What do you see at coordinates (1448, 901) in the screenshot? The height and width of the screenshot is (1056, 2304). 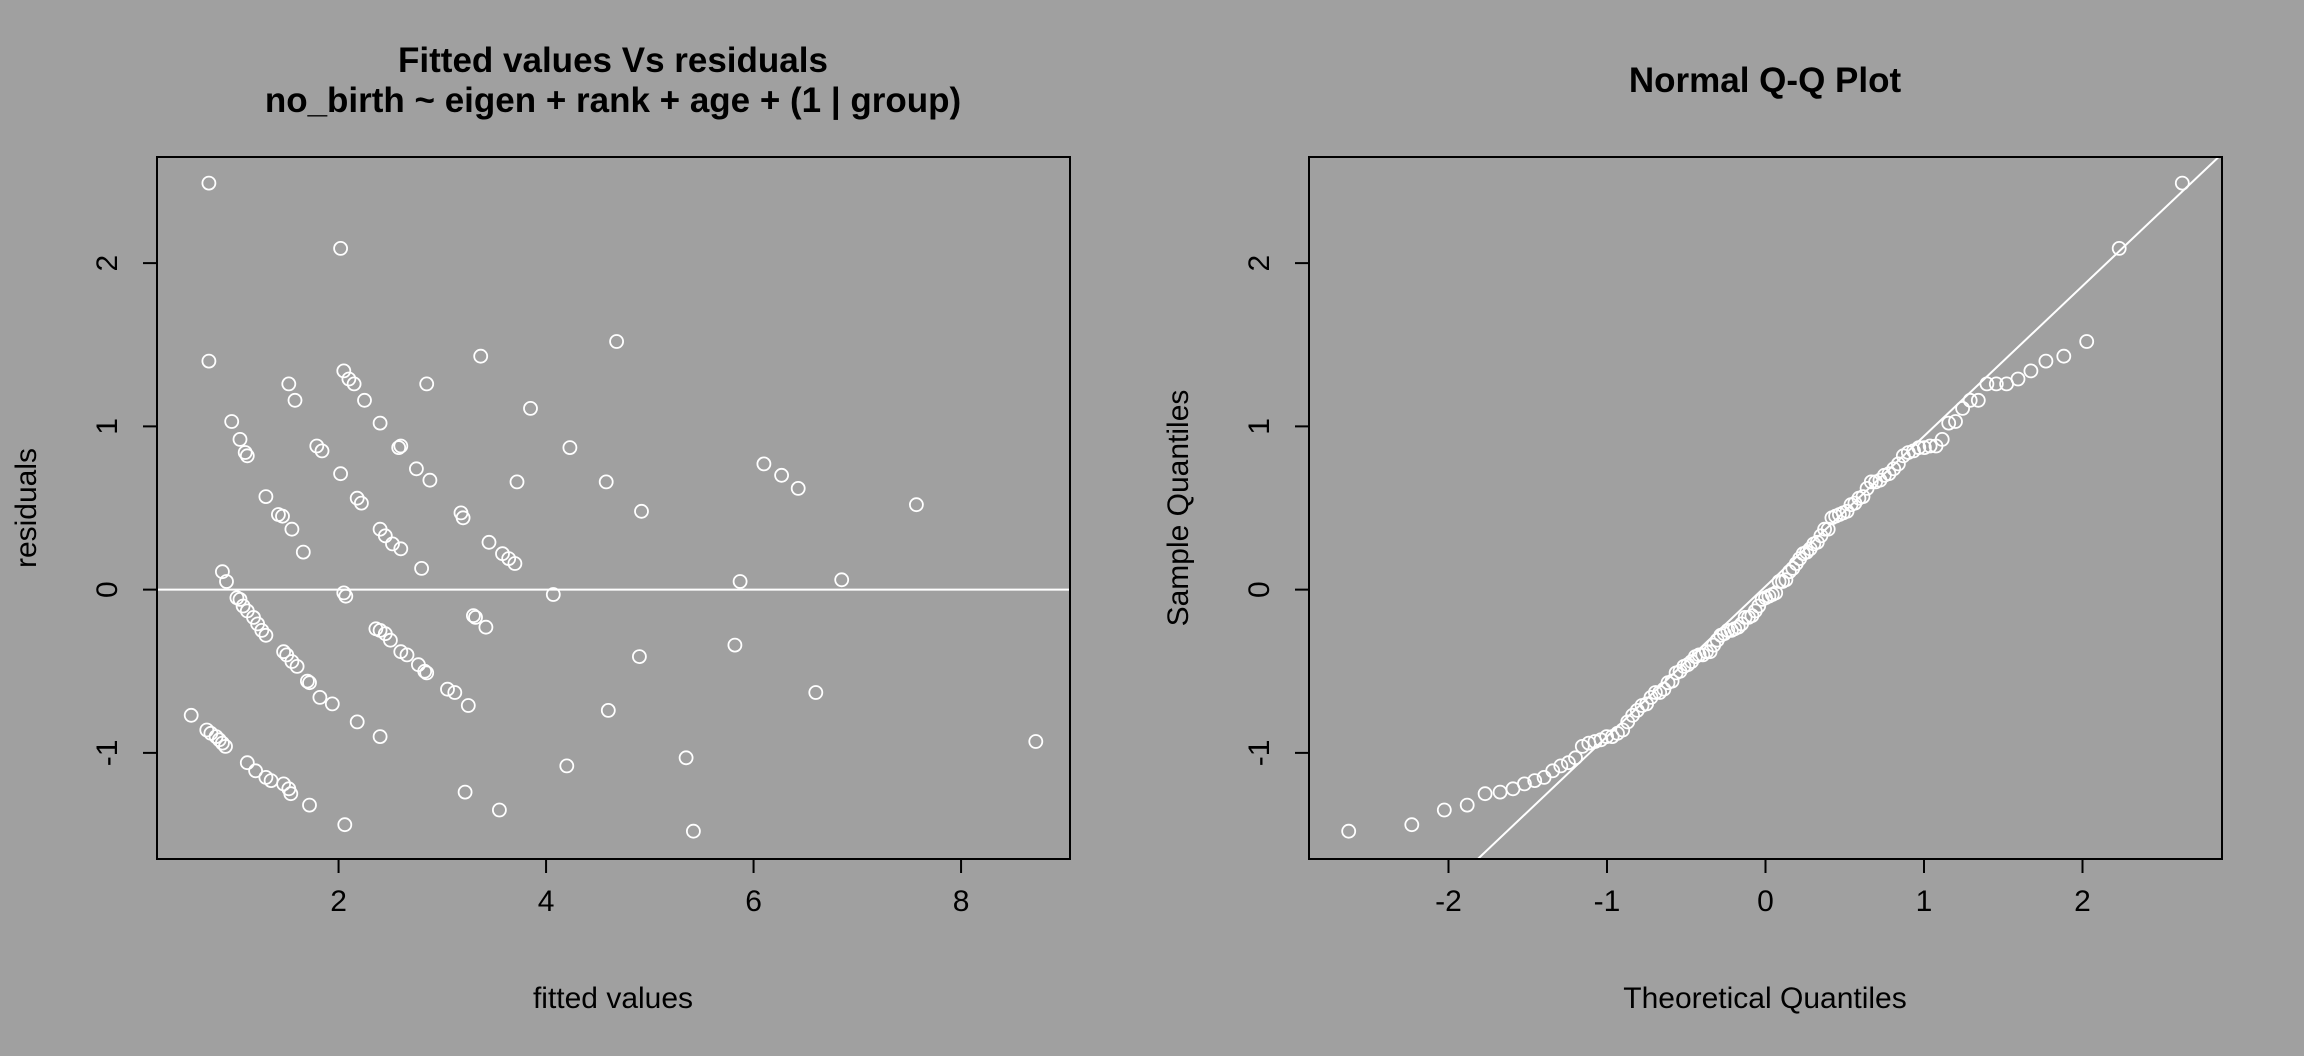 I see `qq-x-tick-label: -2` at bounding box center [1448, 901].